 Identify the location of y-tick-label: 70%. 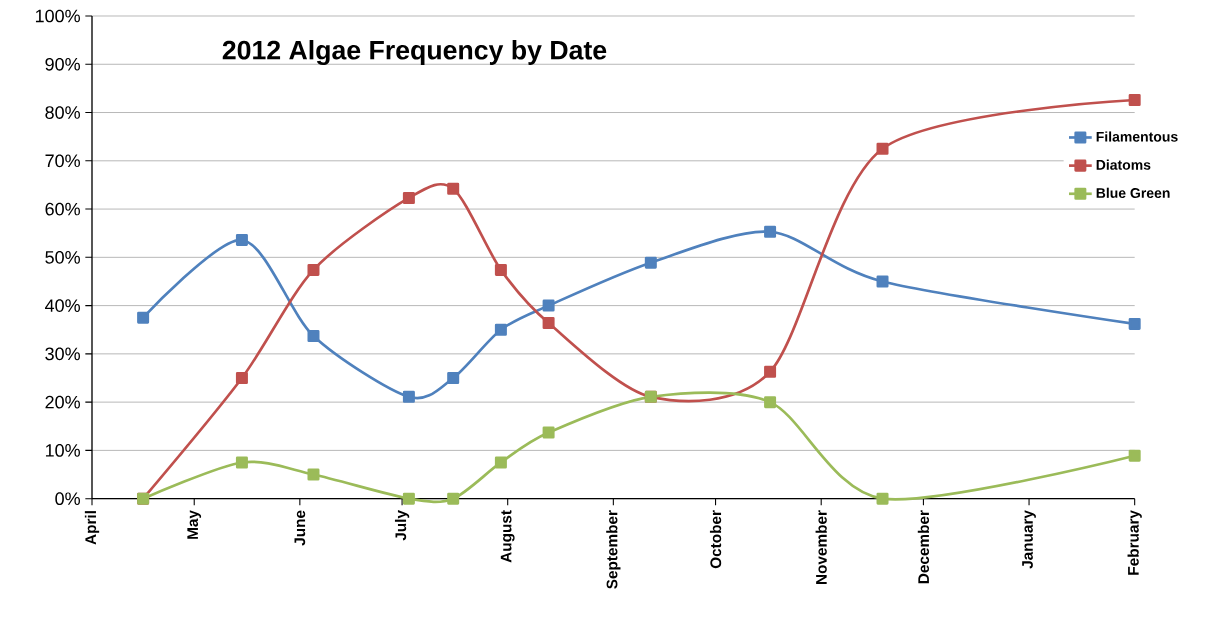
(62, 161).